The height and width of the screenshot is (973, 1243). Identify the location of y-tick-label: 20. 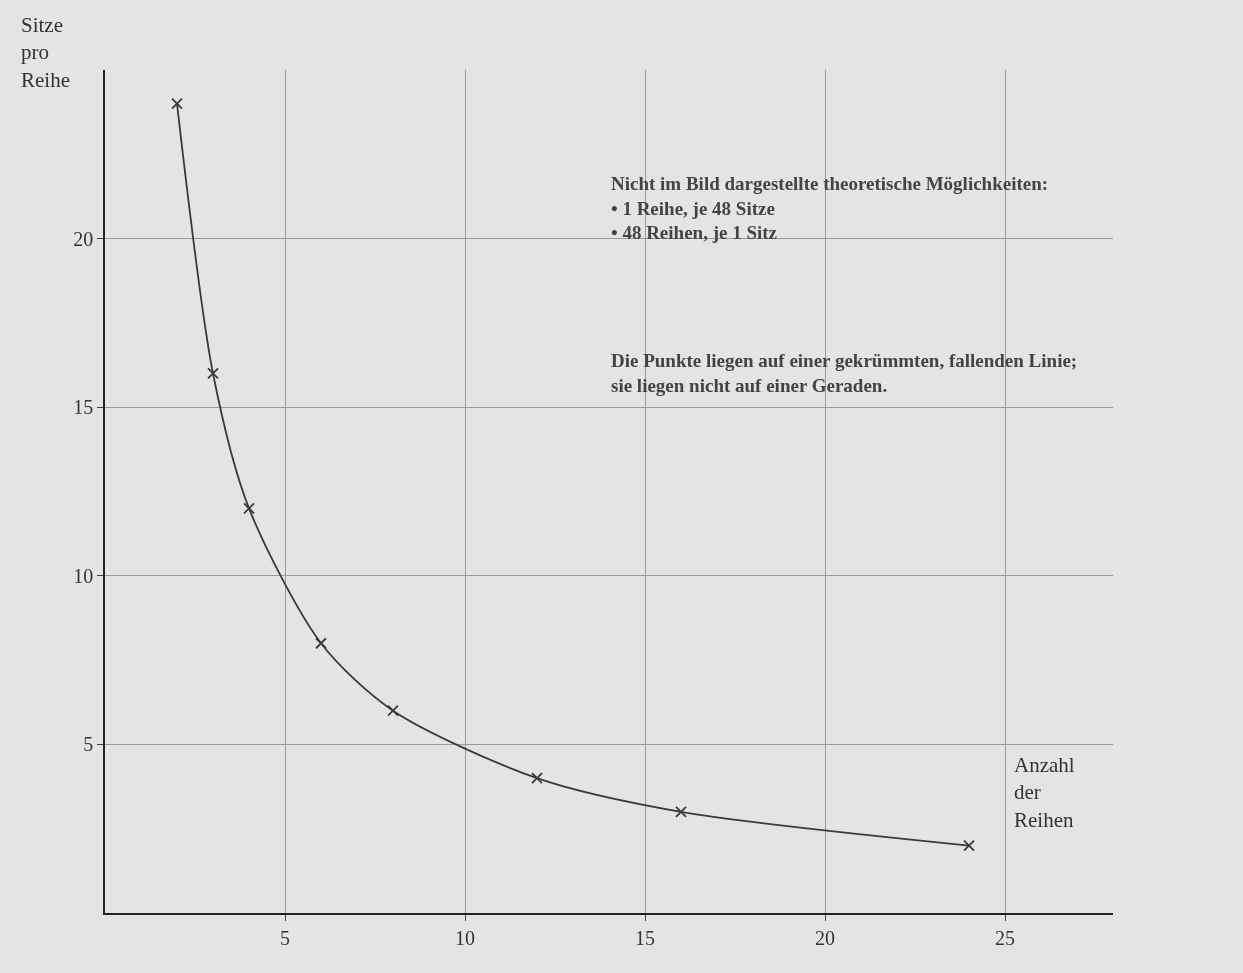
(83, 238).